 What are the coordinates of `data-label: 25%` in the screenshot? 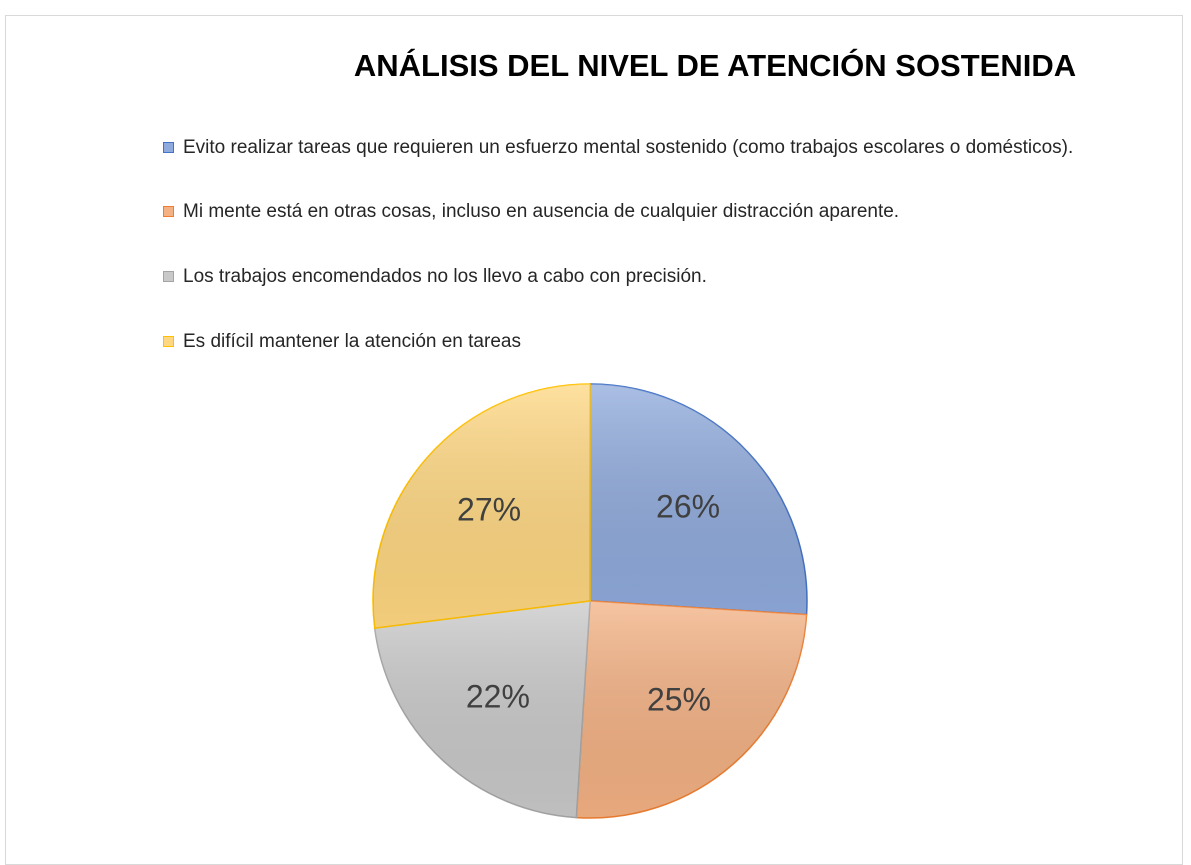 It's located at (679, 699).